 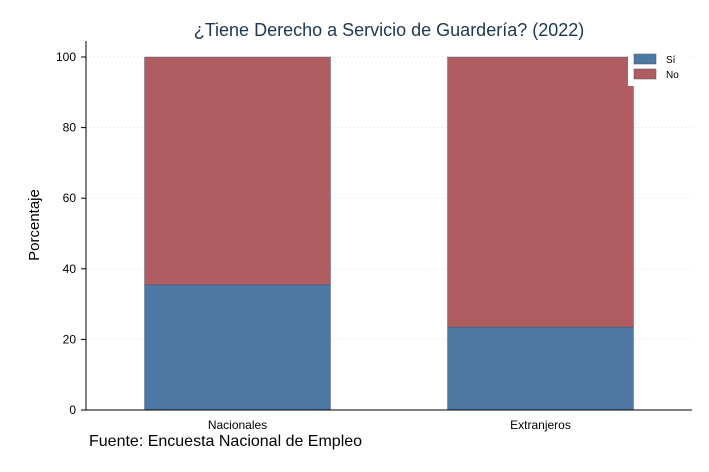 I want to click on y-tick-label: 100, so click(x=66, y=57).